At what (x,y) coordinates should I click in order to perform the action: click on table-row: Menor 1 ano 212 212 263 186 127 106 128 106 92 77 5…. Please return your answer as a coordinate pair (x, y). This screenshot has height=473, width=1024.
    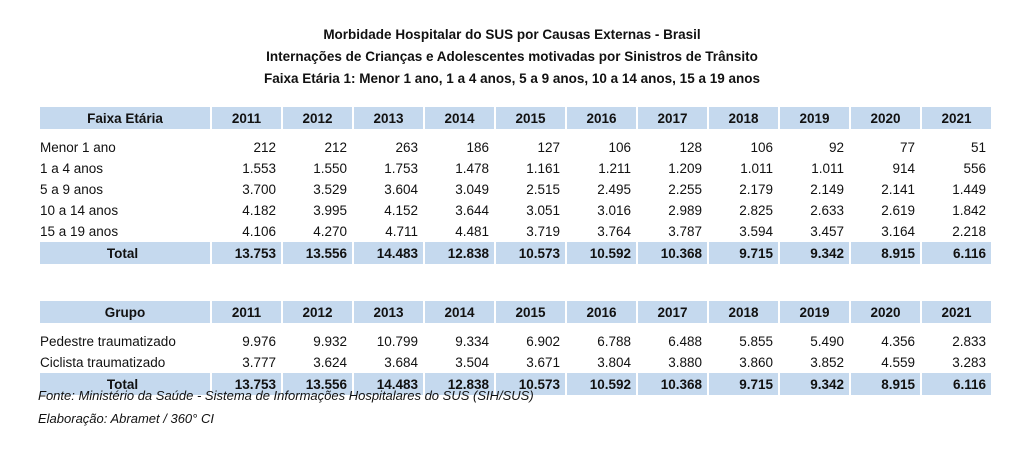
    Looking at the image, I should click on (515, 147).